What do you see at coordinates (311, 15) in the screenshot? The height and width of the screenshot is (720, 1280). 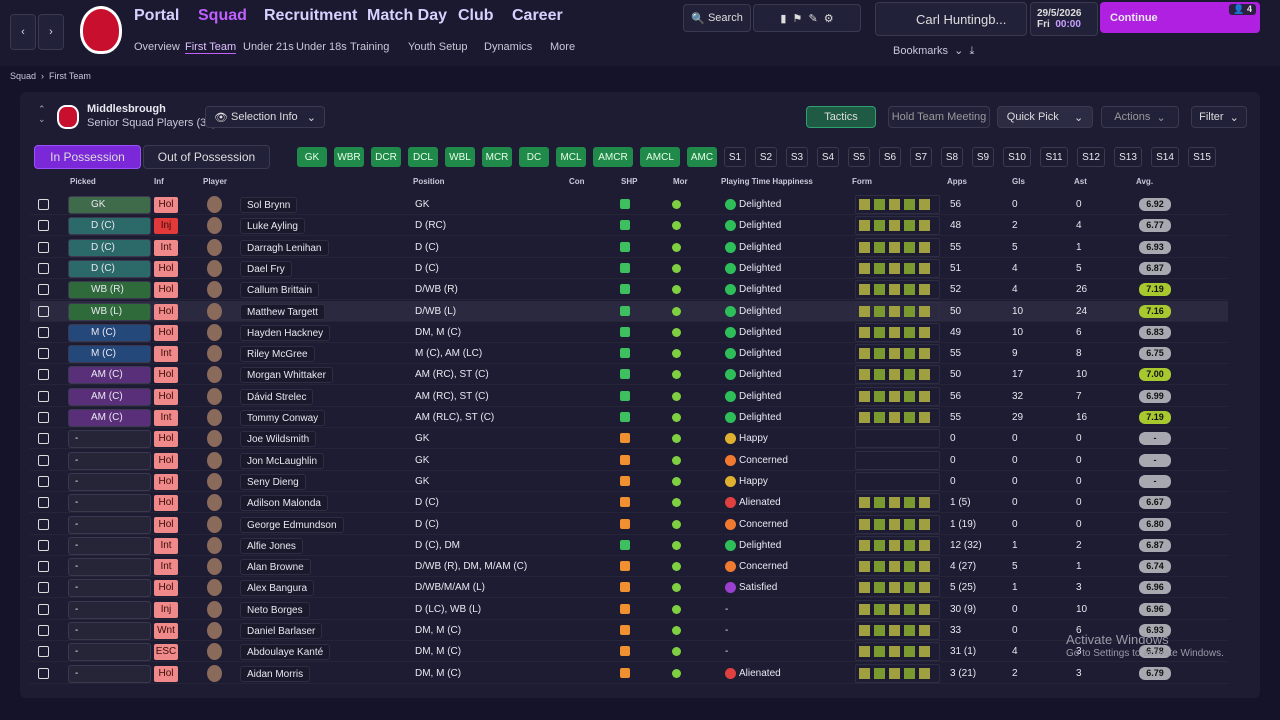 I see `nav-item: Recruitment` at bounding box center [311, 15].